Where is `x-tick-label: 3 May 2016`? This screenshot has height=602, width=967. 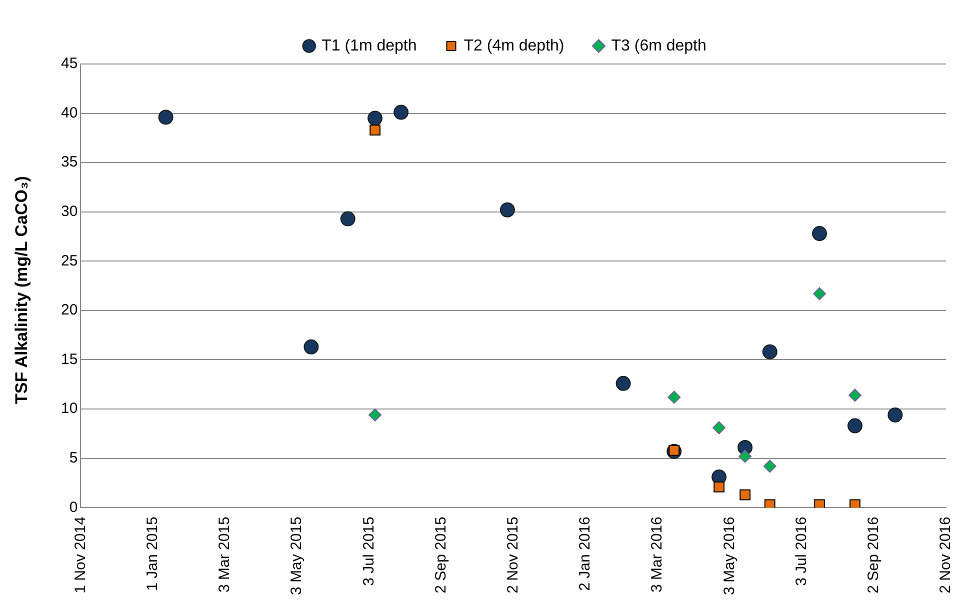
x-tick-label: 3 May 2016 is located at coordinates (729, 556).